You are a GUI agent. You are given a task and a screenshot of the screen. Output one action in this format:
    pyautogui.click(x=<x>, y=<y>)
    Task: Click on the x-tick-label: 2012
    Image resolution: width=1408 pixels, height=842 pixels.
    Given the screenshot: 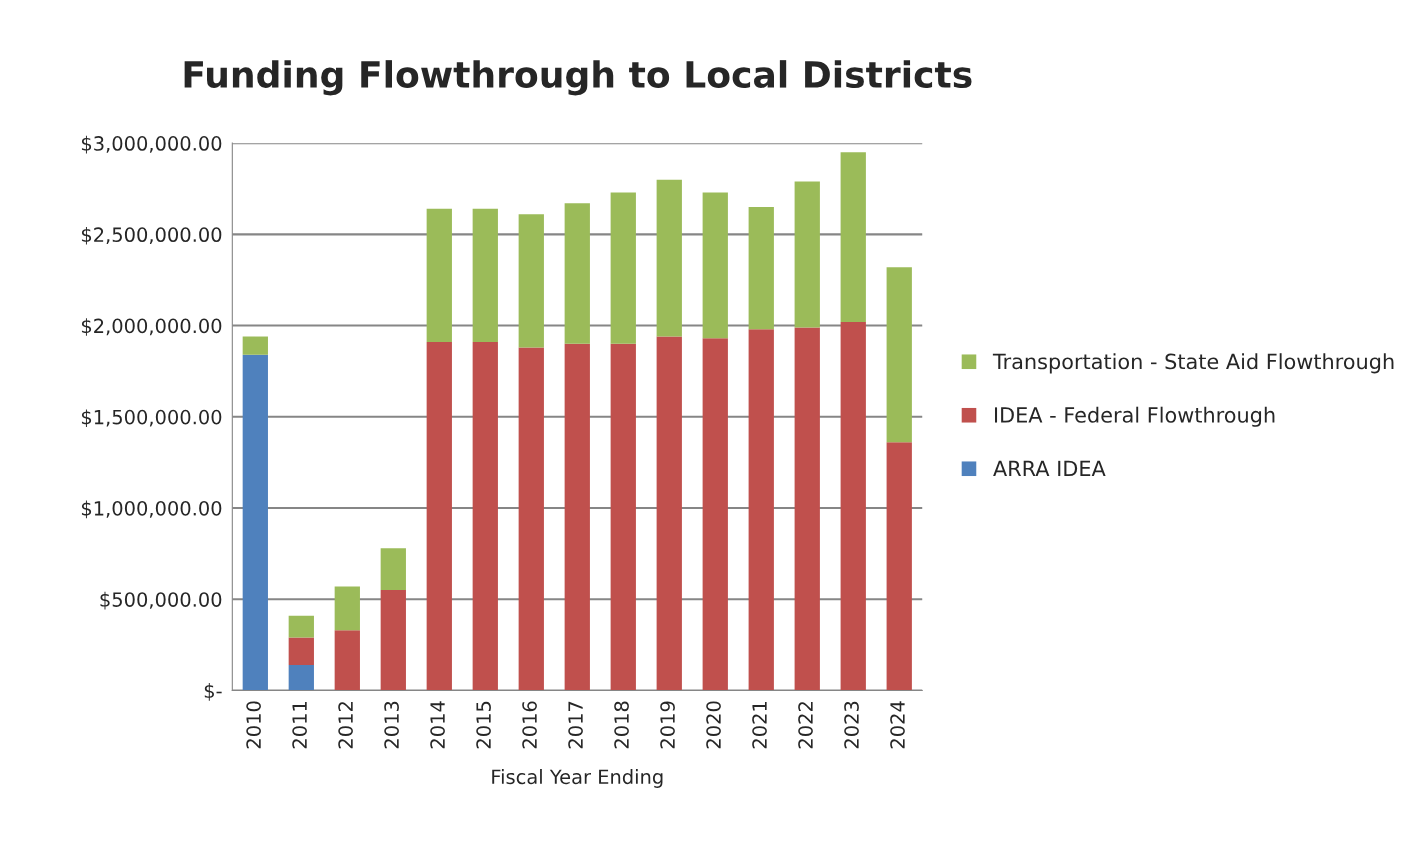 What is the action you would take?
    pyautogui.click(x=345, y=725)
    